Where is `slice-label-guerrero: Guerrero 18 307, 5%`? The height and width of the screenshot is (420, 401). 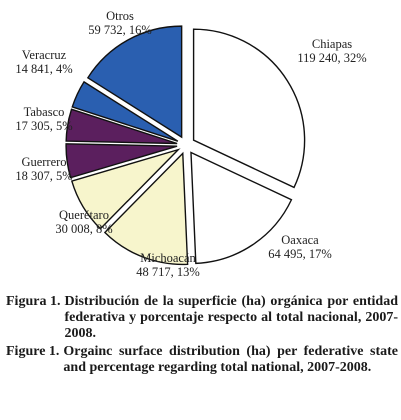
slice-label-guerrero: Guerrero 18 307, 5% is located at coordinates (43, 169).